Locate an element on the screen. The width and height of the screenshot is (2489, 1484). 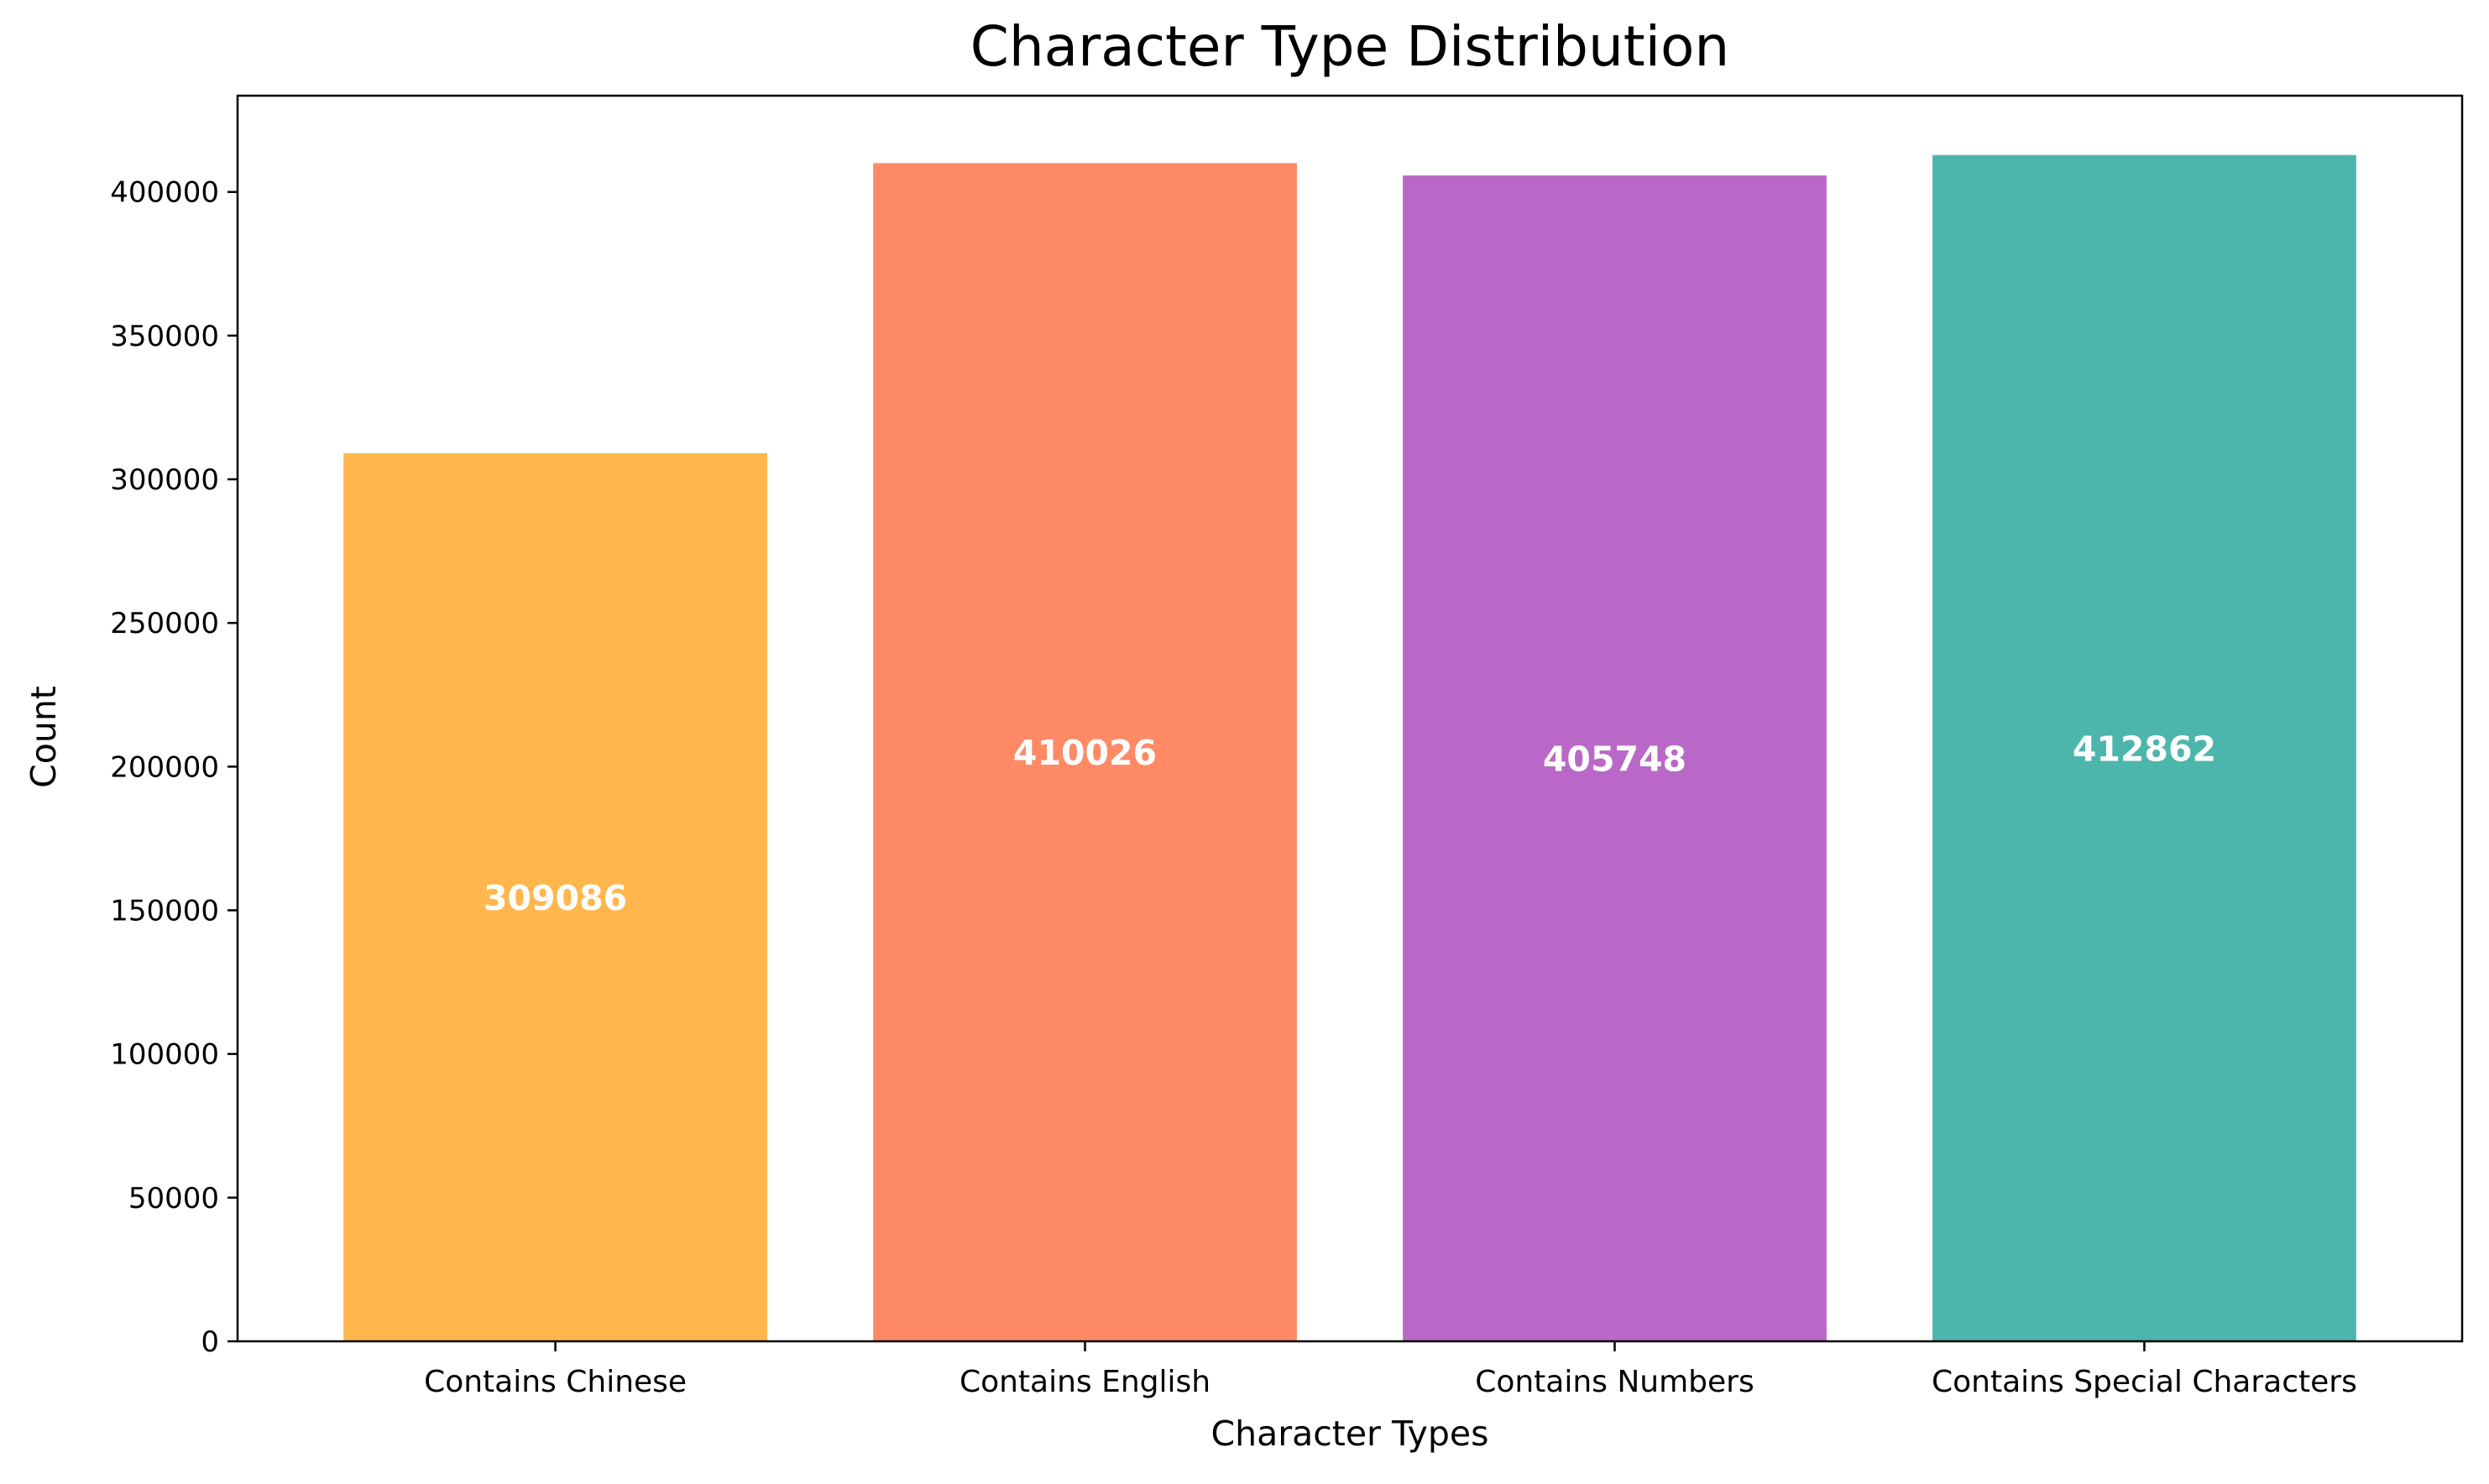
bar-value-label-1: 410026 is located at coordinates (1085, 753).